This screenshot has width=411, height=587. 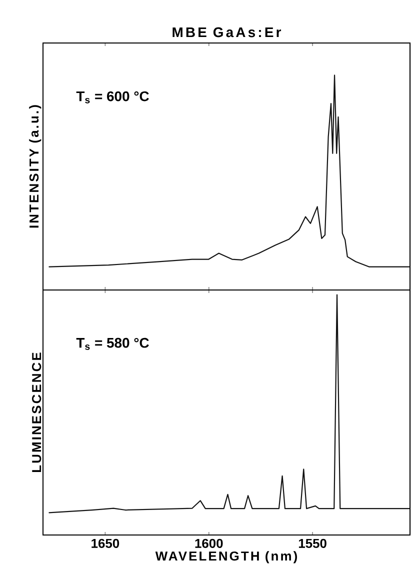 What do you see at coordinates (35, 166) in the screenshot?
I see `y-axis-title: INTENSITY (a.u.)` at bounding box center [35, 166].